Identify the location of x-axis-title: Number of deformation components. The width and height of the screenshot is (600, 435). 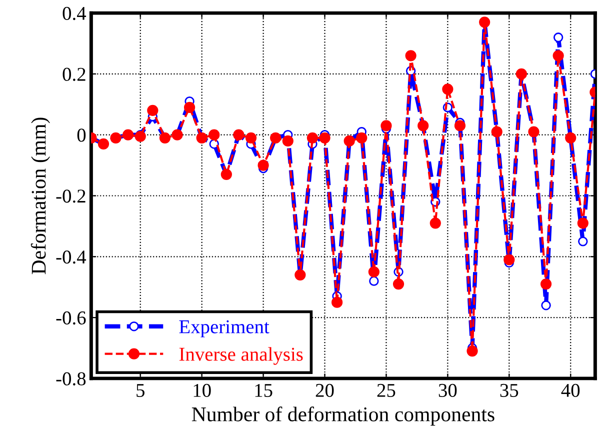
(343, 416).